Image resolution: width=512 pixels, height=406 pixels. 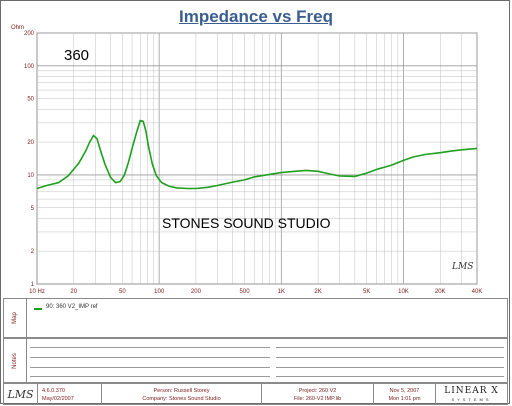 I want to click on footer-brand-cell: LINEAR X SYSTEMS, so click(x=471, y=394).